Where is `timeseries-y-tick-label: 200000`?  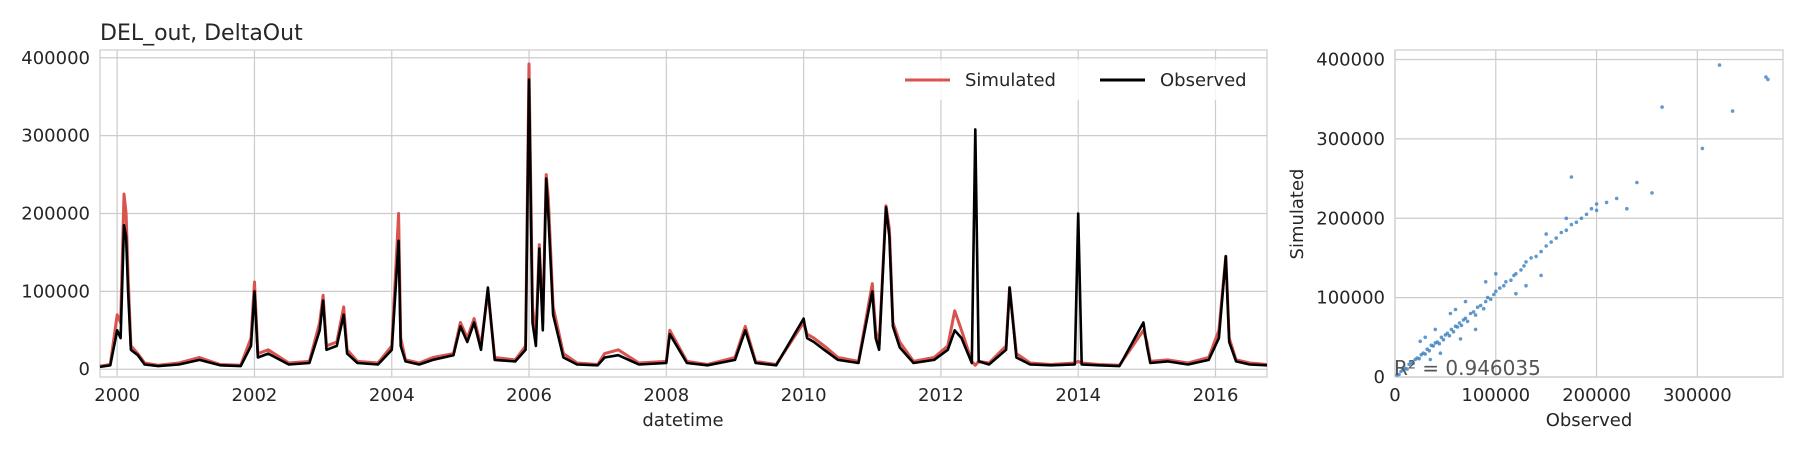 timeseries-y-tick-label: 200000 is located at coordinates (55, 214).